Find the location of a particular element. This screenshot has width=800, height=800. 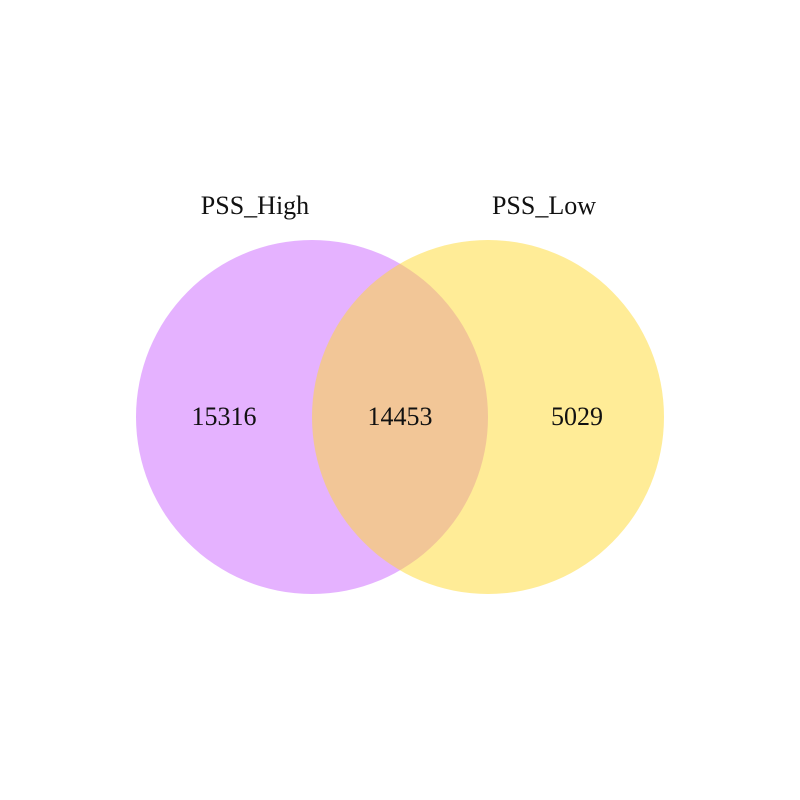

low-only-count: 5029 is located at coordinates (577, 416).